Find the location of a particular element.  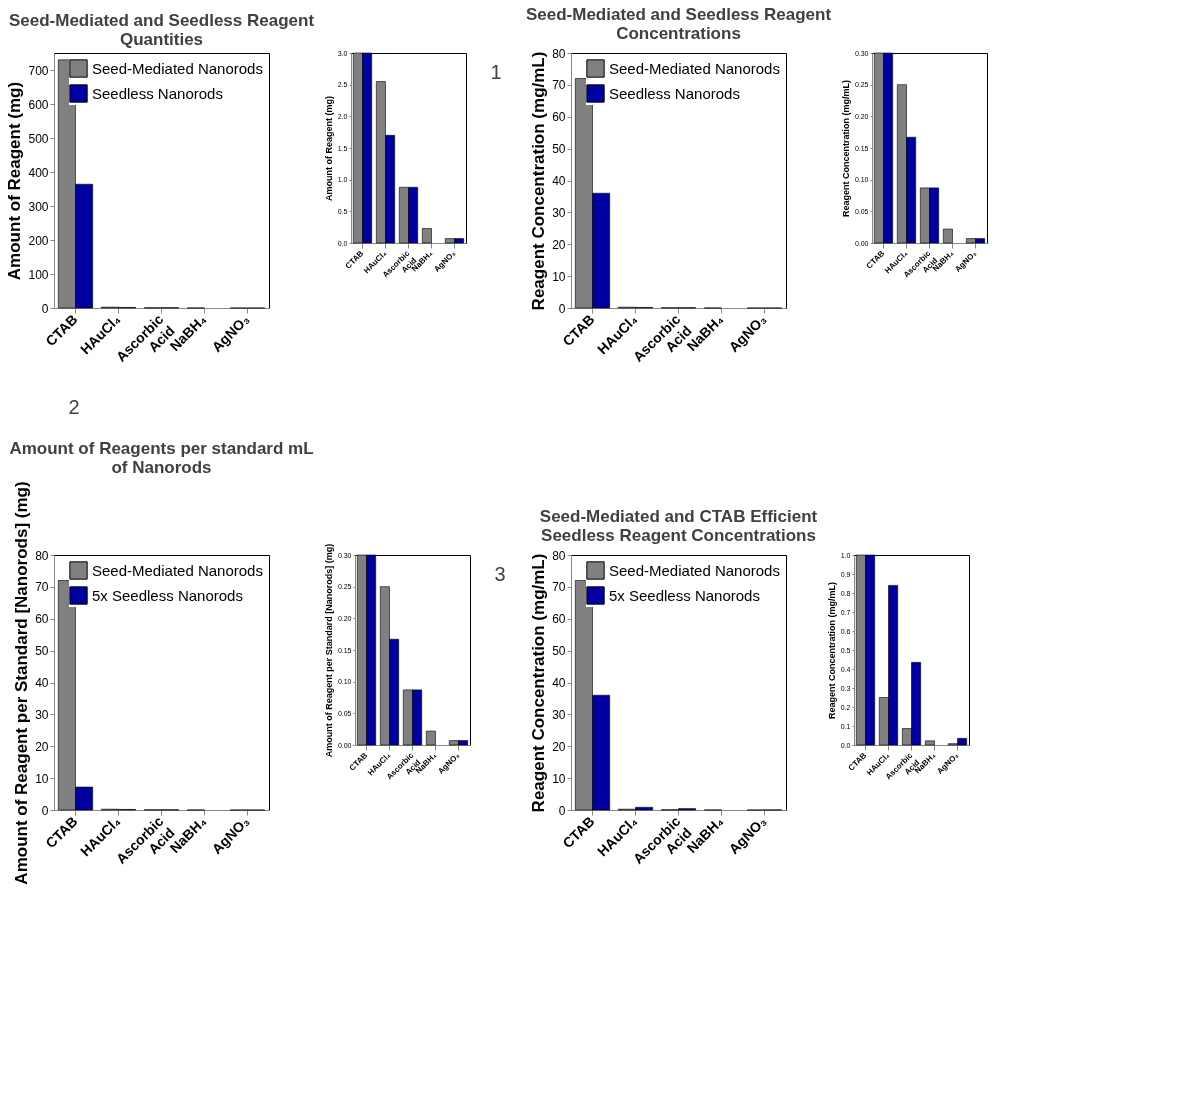

y-tick-label: 200 is located at coordinates (38, 240).